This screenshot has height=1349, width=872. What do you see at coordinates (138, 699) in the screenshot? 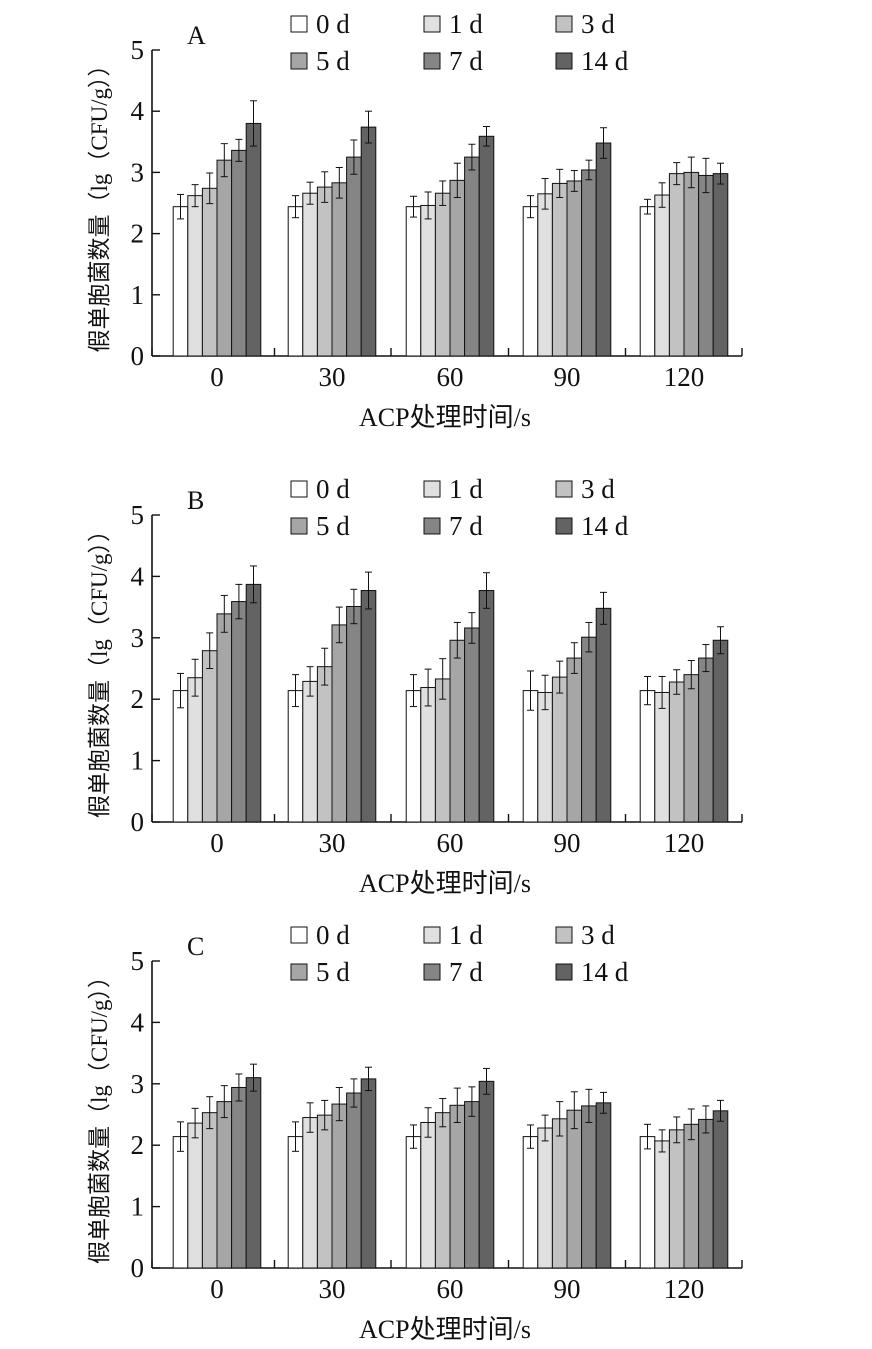
I see `y-tick-label: 2` at bounding box center [138, 699].